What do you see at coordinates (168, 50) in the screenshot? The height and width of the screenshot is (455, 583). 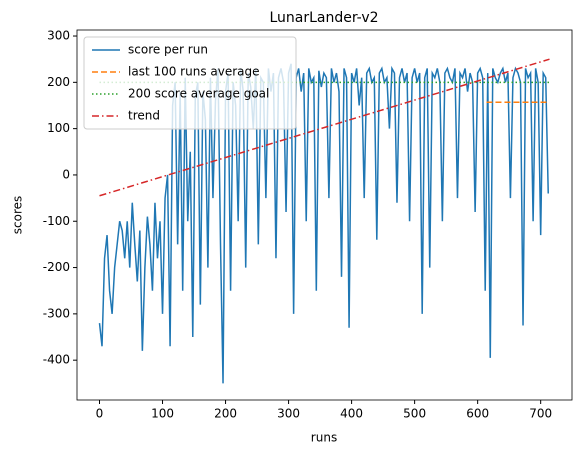 I see `legend-label: score per run` at bounding box center [168, 50].